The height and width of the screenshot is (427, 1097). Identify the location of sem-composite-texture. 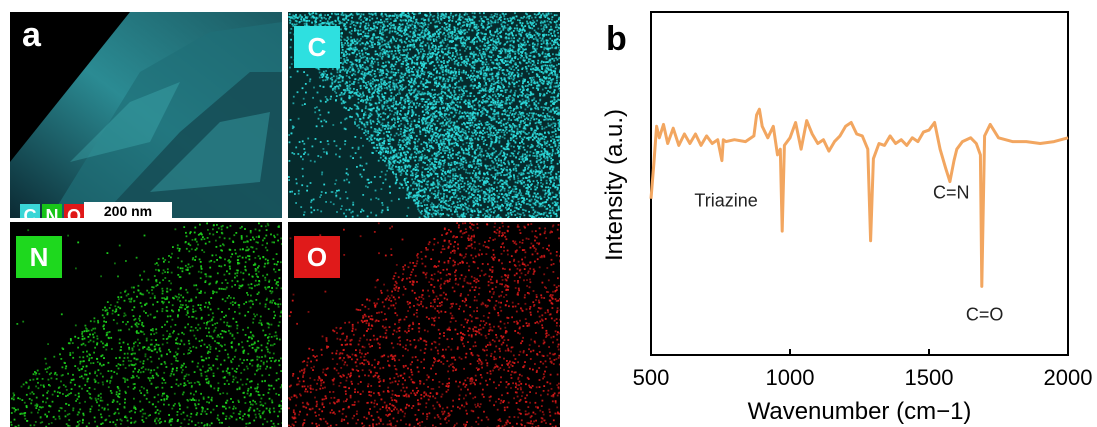
(146, 115).